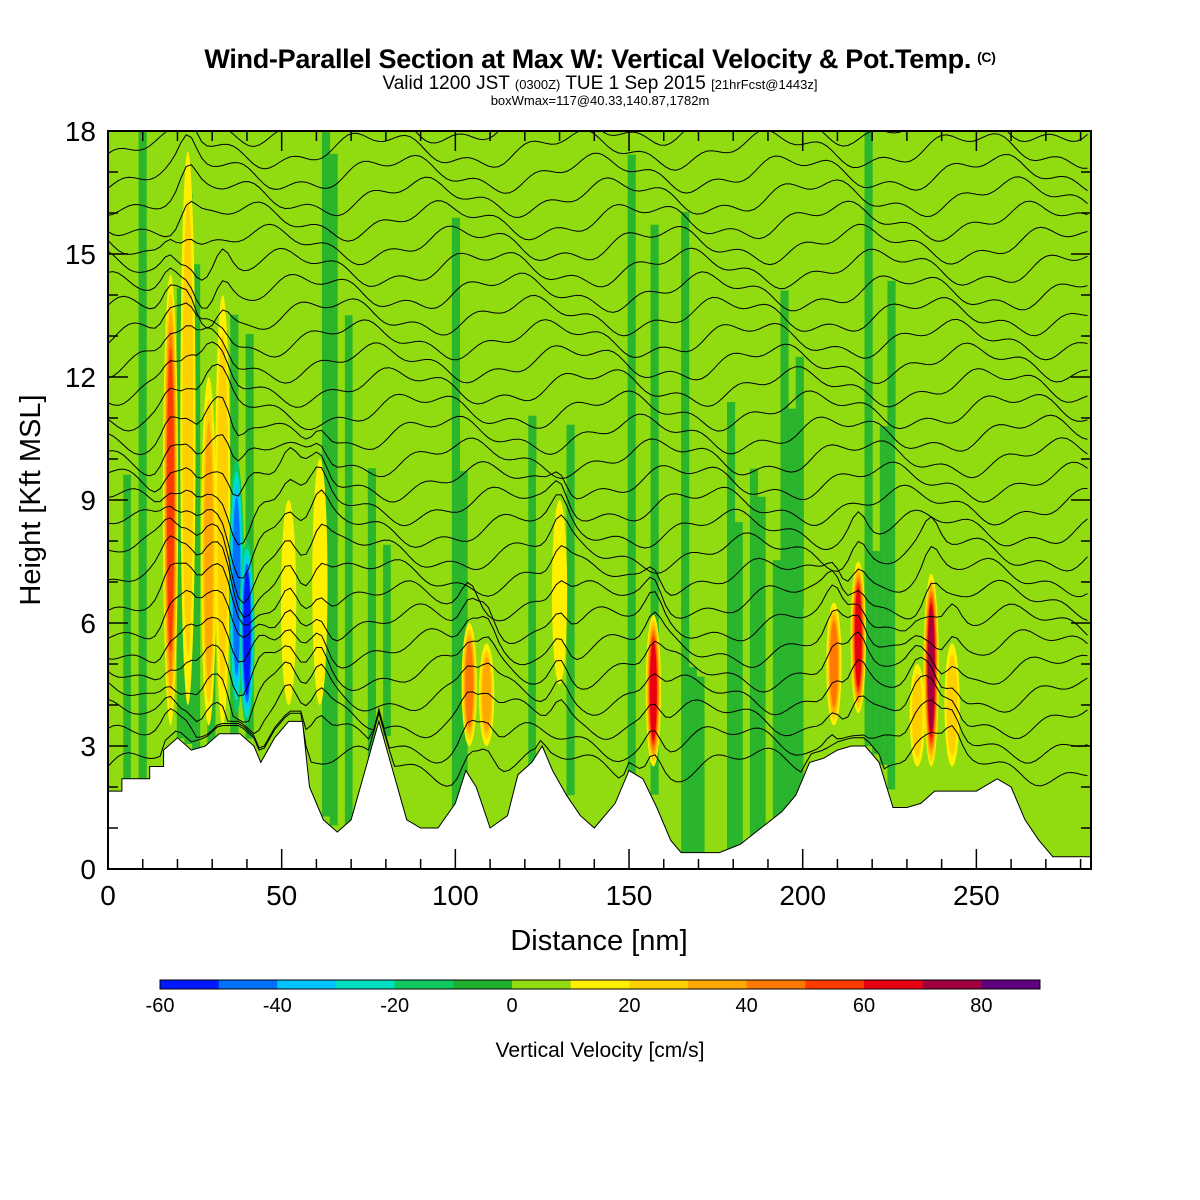 The width and height of the screenshot is (1200, 1200). Describe the element at coordinates (277, 1006) in the screenshot. I see `colorbar-label: -40` at that location.